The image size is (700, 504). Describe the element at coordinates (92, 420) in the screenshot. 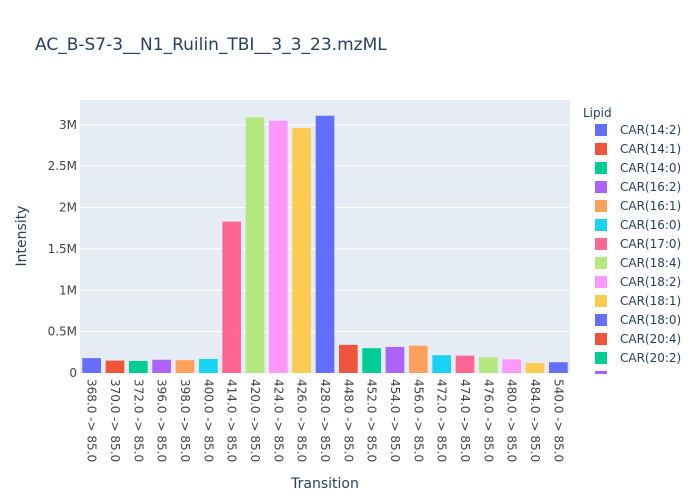

I see `x-tick-label: 368.0 -> 85.0` at that location.